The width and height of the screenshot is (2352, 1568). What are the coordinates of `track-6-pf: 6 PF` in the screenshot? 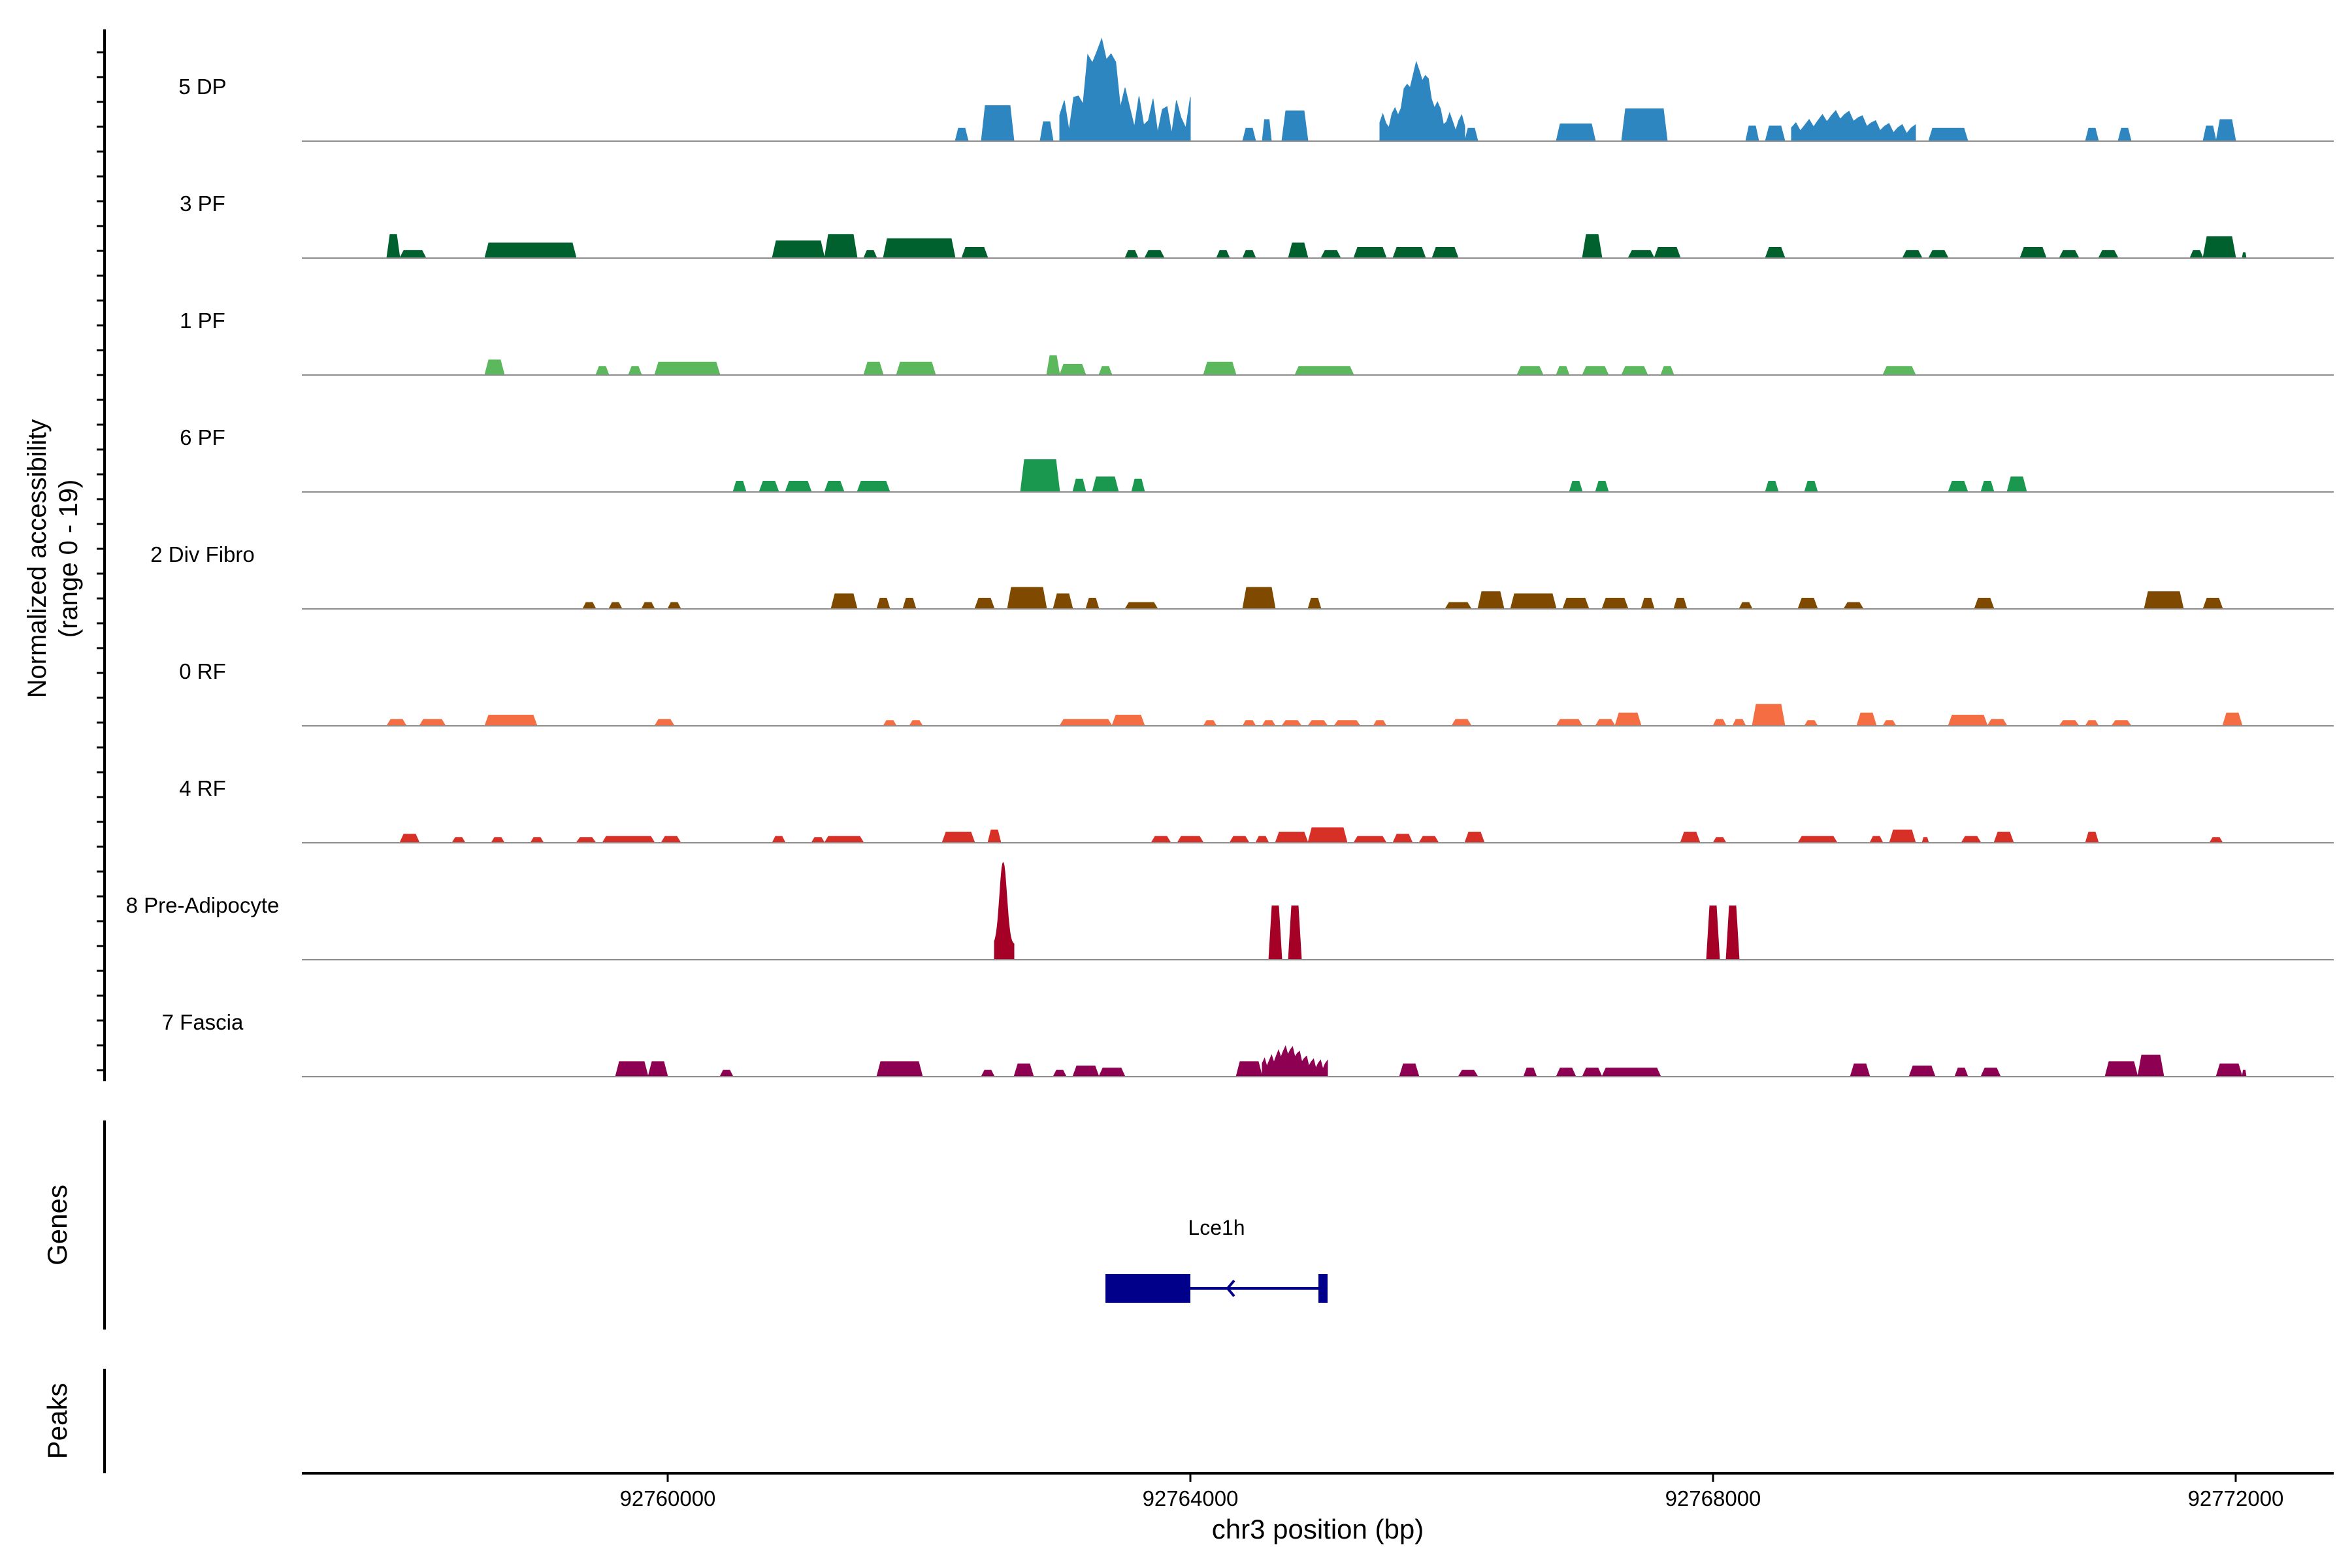 It's located at (1257, 459).